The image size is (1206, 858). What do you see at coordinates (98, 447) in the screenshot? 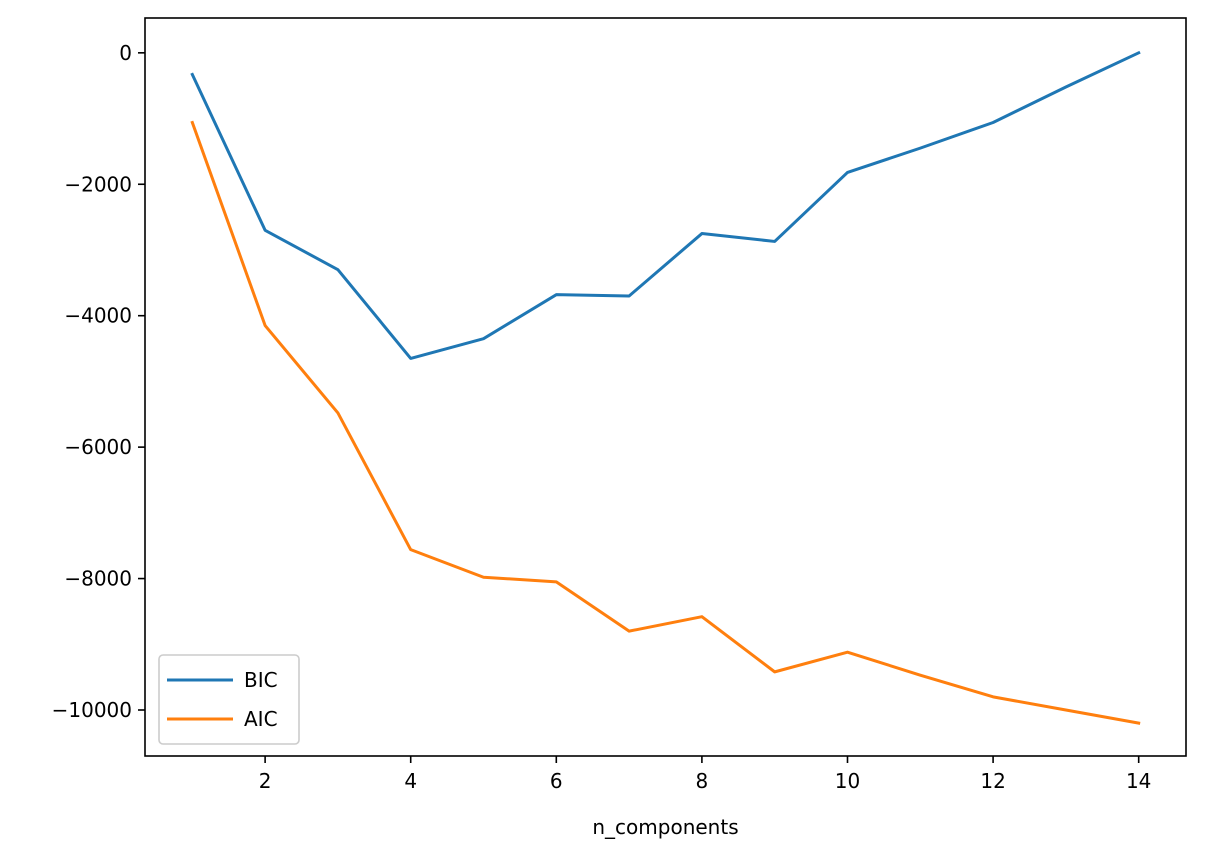
I see `y-tick-label: −6000` at bounding box center [98, 447].